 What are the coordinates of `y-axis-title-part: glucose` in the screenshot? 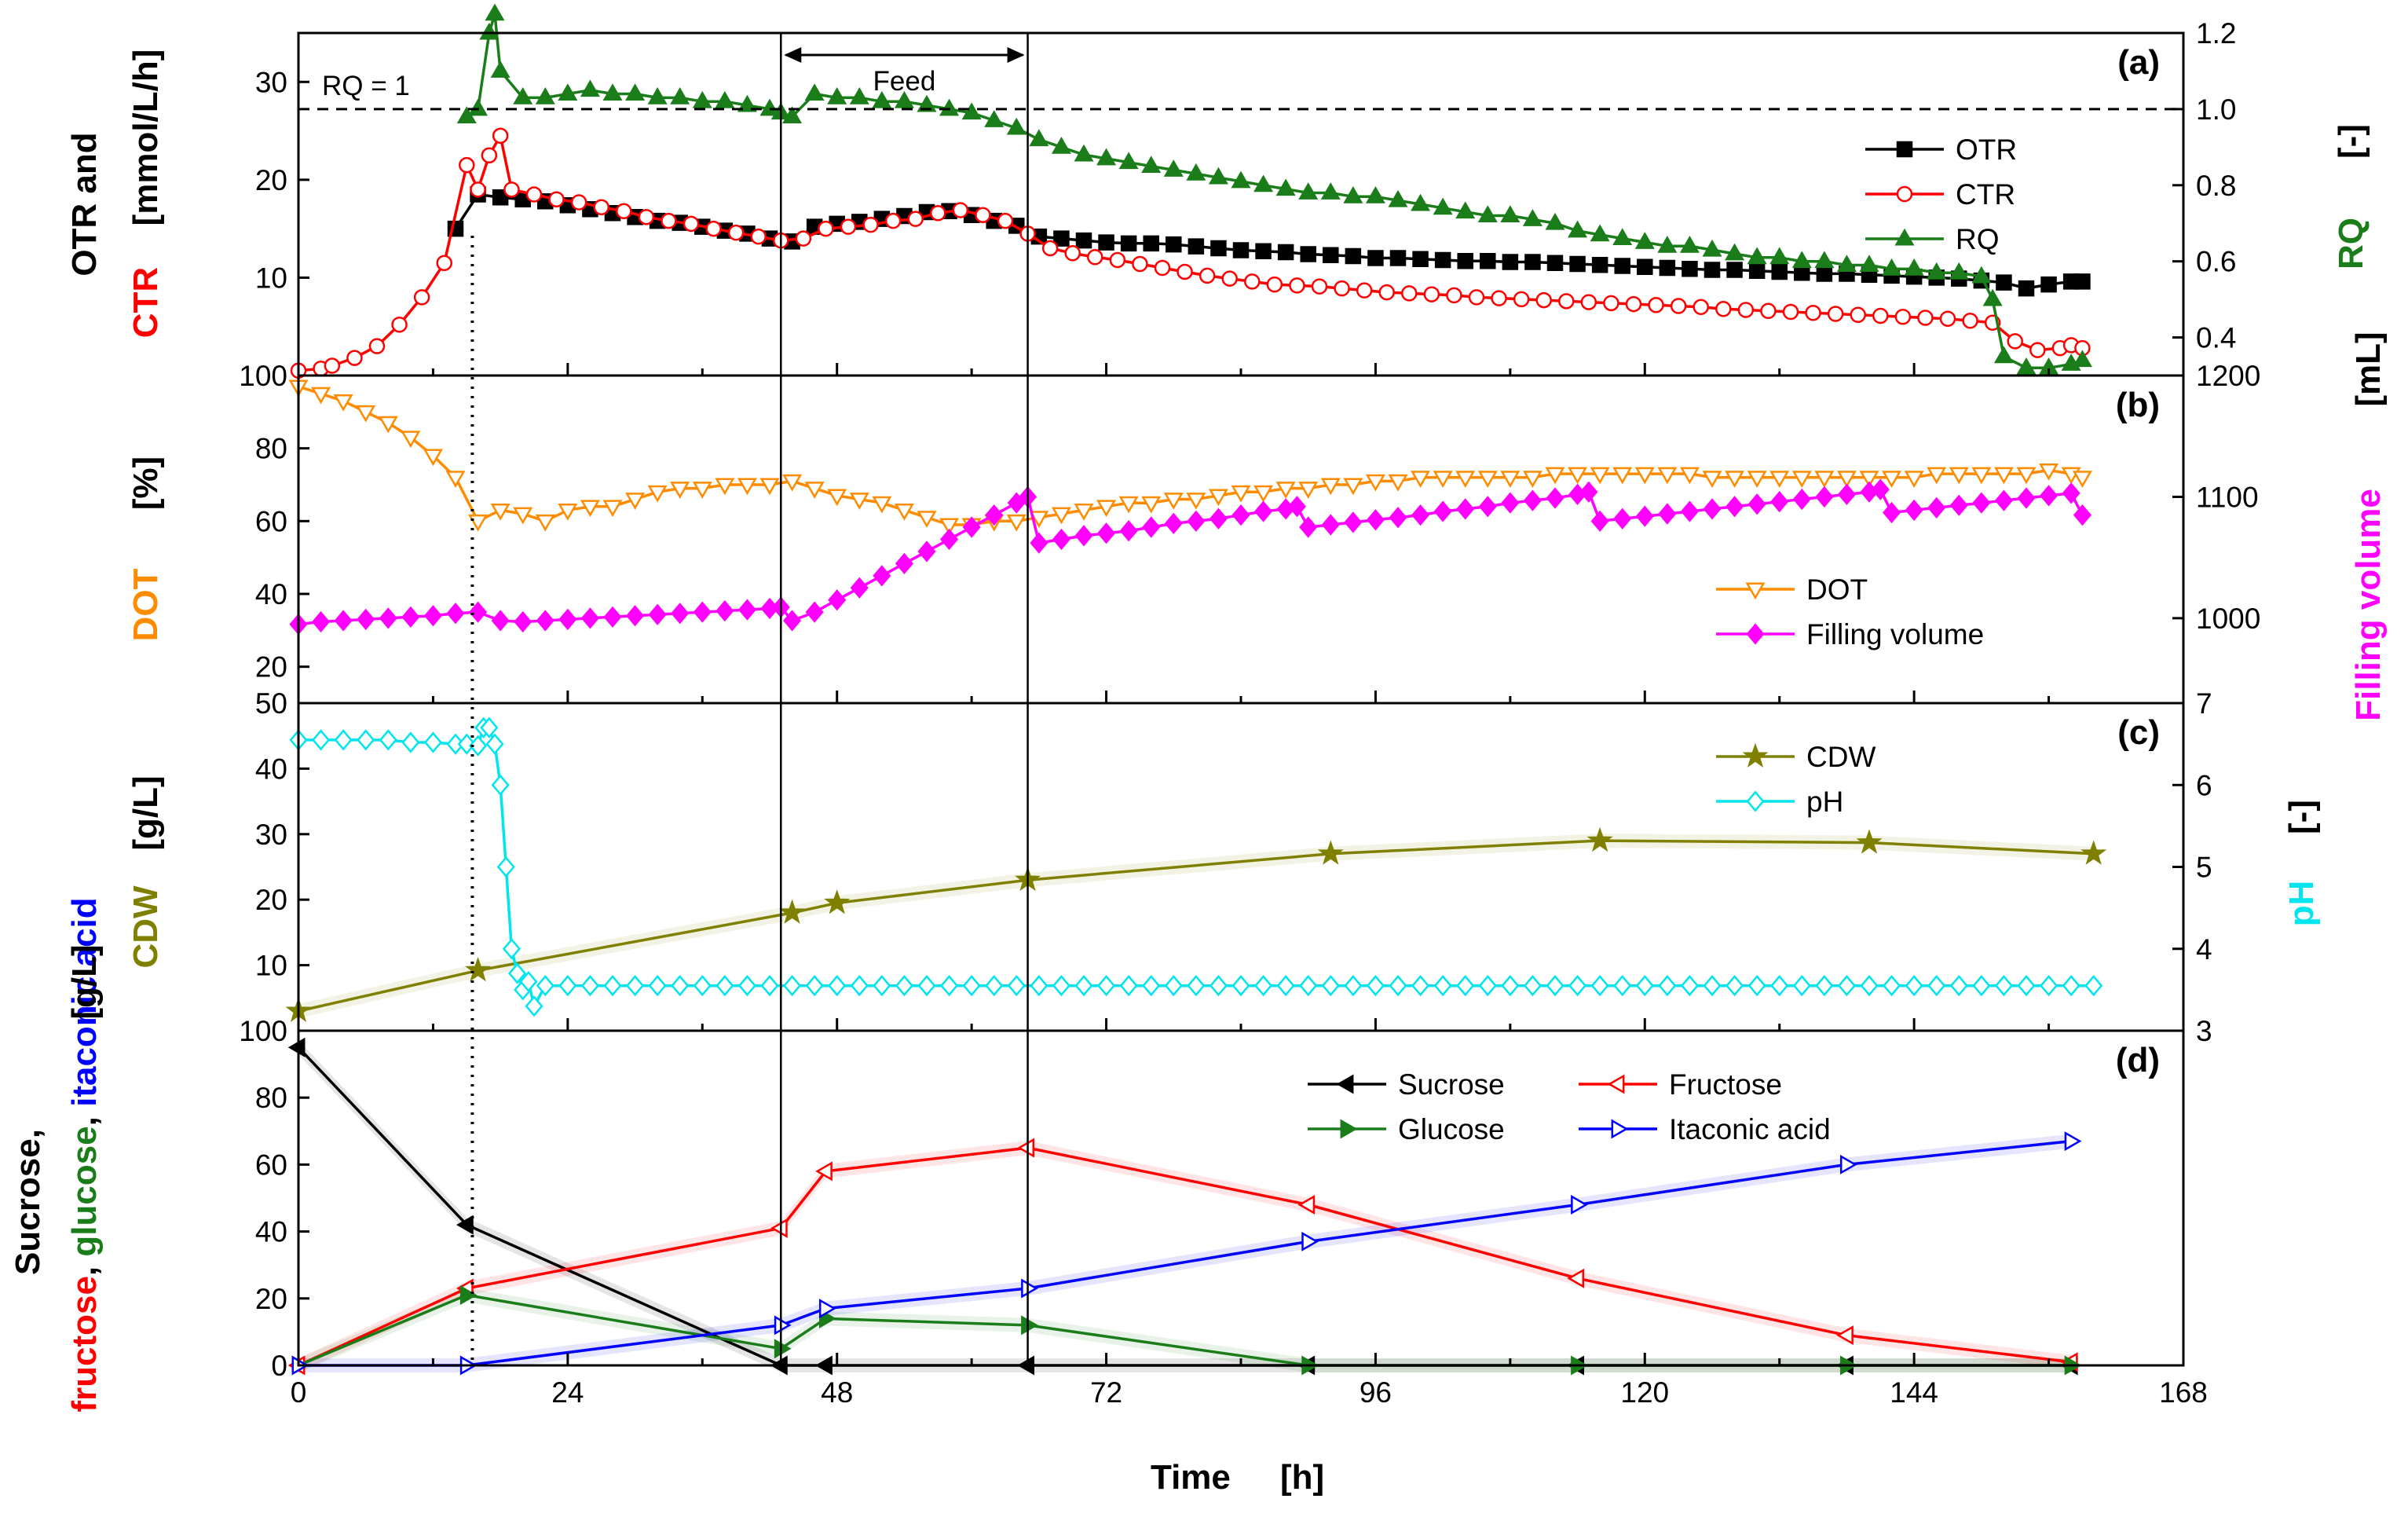 It's located at (84, 1191).